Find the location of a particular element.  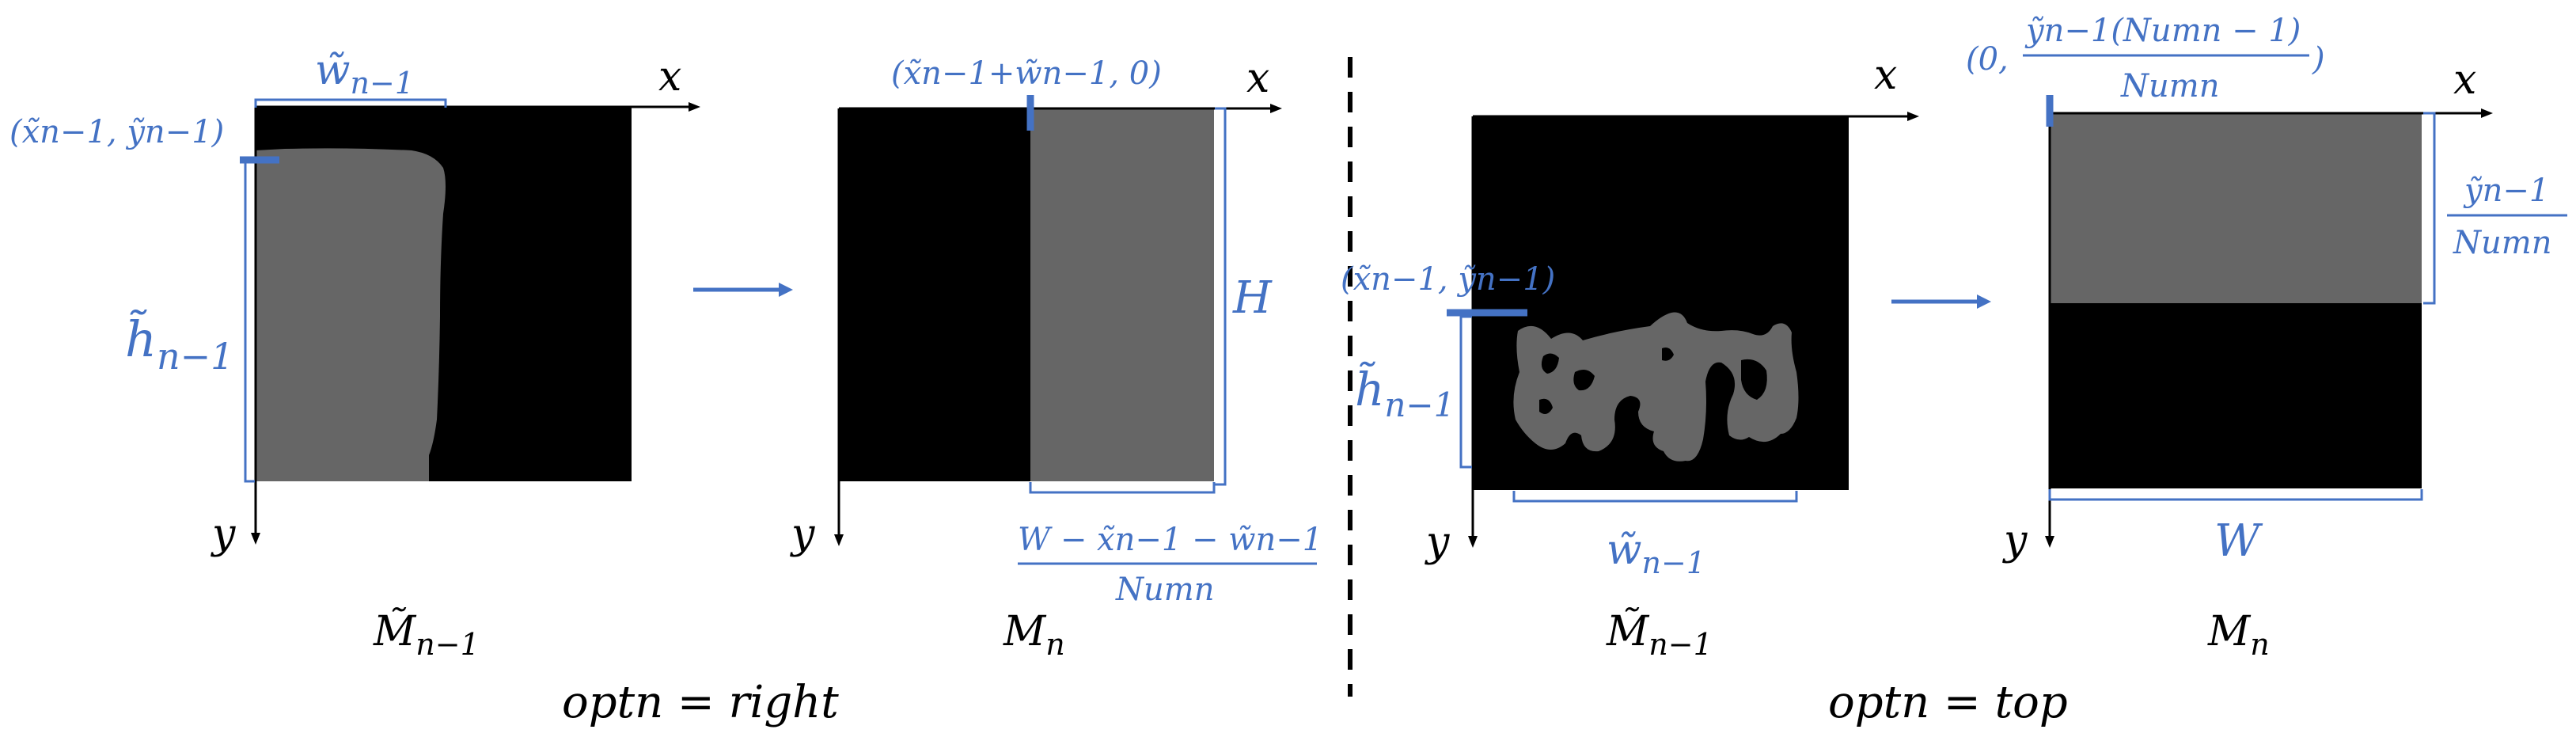

panel-4-origin-prefix: (0, is located at coordinates (1987, 60).